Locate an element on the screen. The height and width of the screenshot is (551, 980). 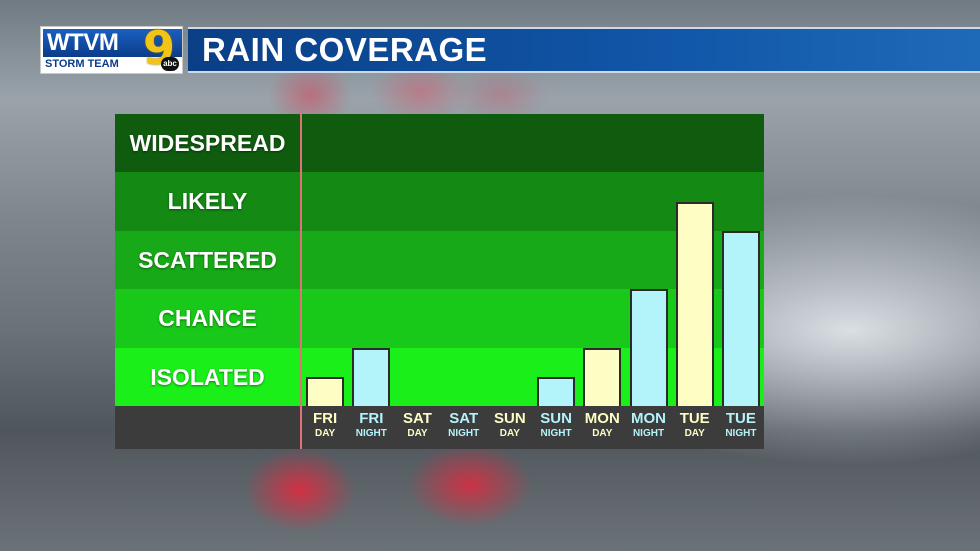
y-level-label: CHANCE is located at coordinates (207, 318).